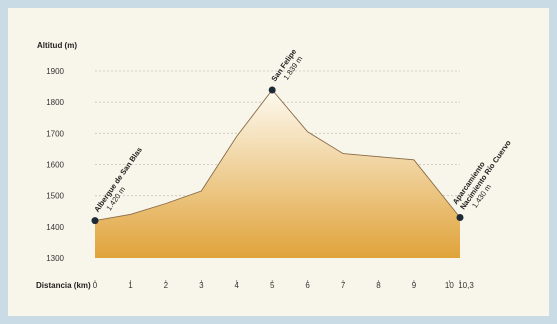 This screenshot has height=324, width=557. What do you see at coordinates (130, 285) in the screenshot?
I see `x-tick-label: 1` at bounding box center [130, 285].